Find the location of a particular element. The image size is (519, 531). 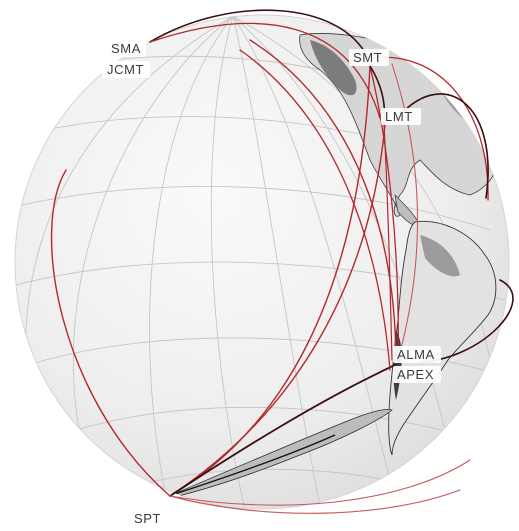

baseline-smt-far is located at coordinates (430, 128).